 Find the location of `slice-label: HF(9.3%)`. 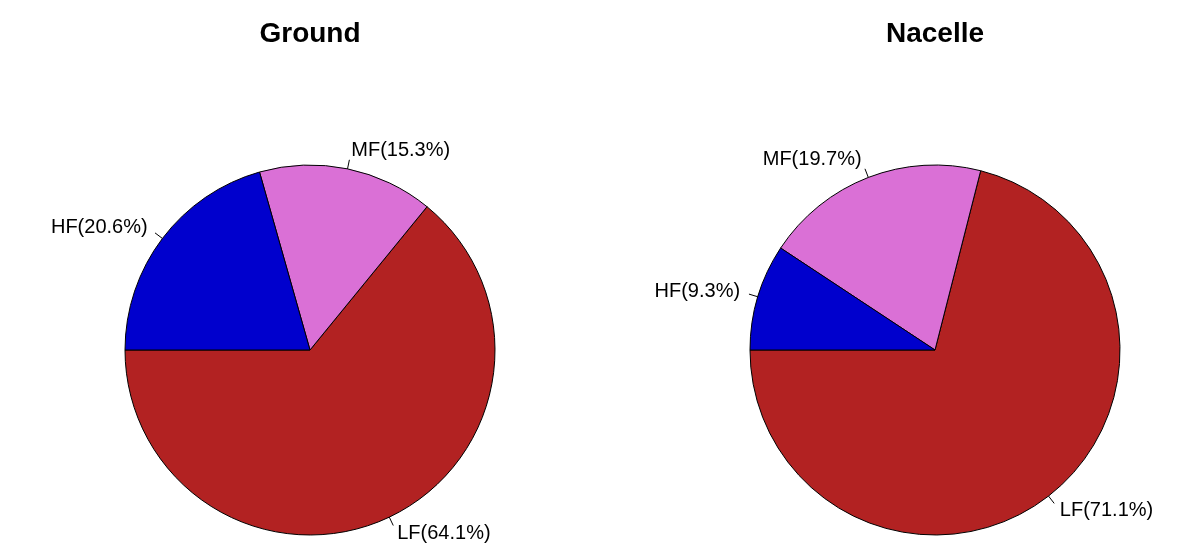

slice-label: HF(9.3%) is located at coordinates (697, 289).